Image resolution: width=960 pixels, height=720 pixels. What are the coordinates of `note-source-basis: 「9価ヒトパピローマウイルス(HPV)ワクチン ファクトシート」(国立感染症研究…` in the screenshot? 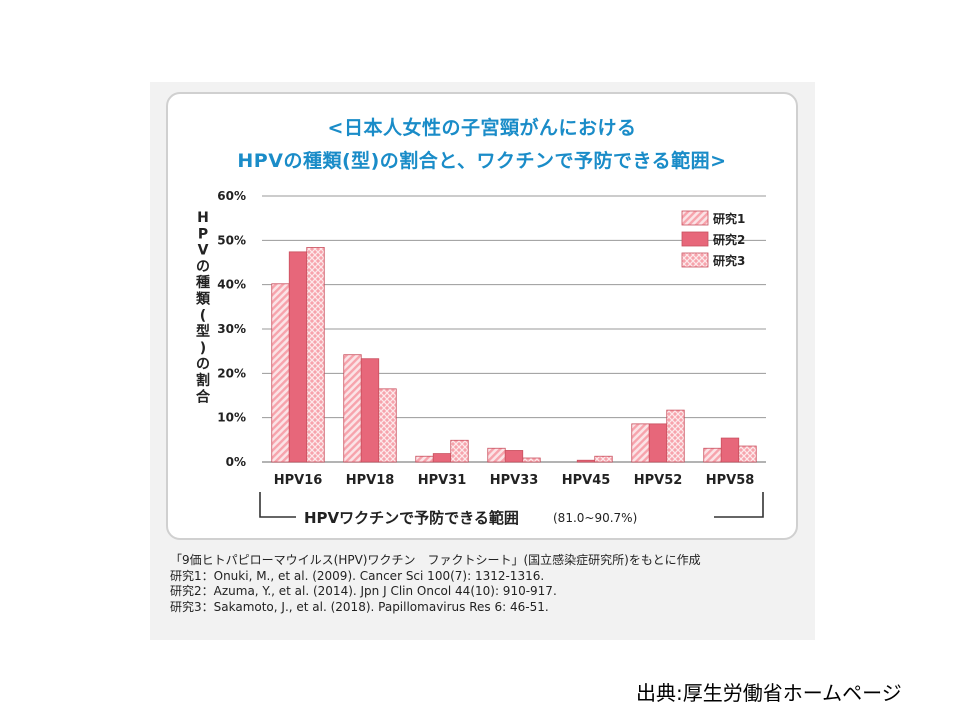 It's located at (435, 560).